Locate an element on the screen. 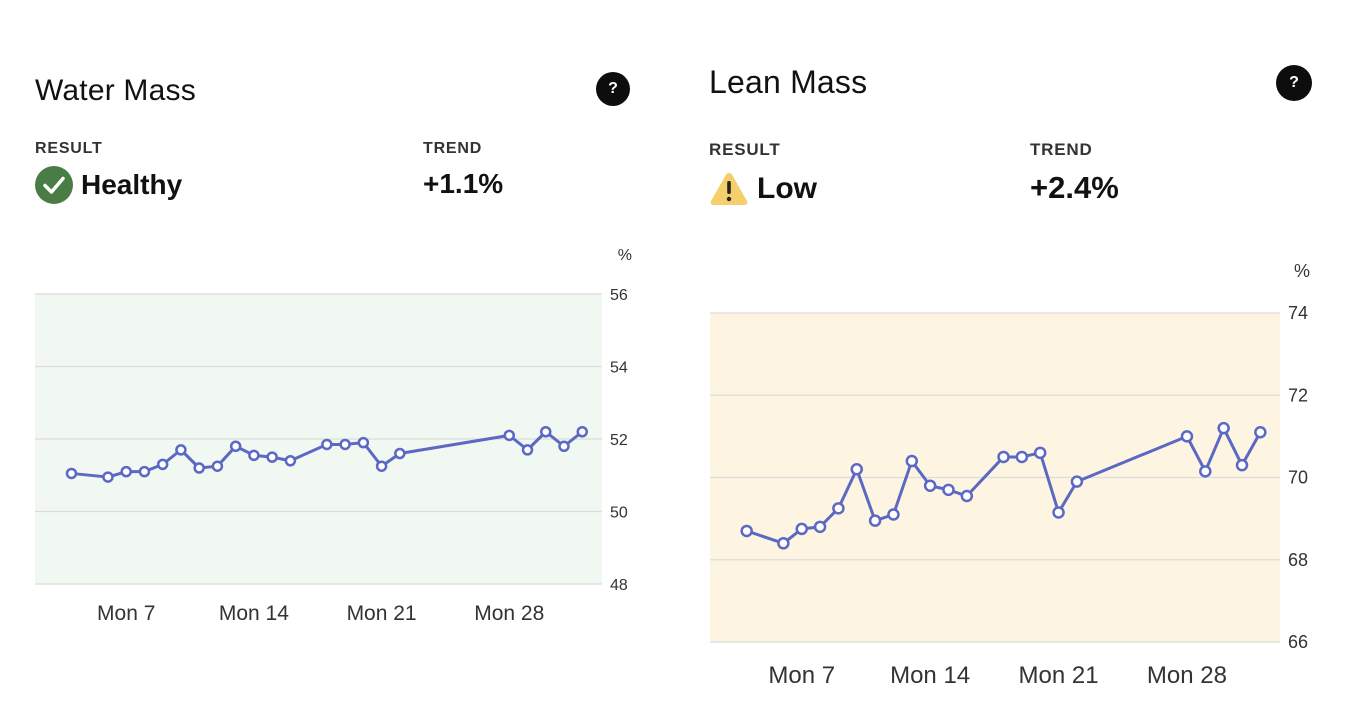 The width and height of the screenshot is (1358, 722). y-tick-label: 68 is located at coordinates (1298, 560).